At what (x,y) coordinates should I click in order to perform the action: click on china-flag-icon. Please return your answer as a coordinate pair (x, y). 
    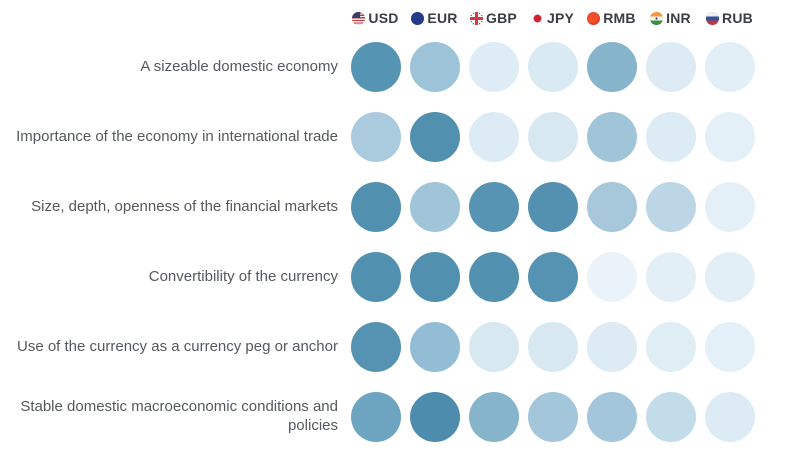
    Looking at the image, I should click on (594, 18).